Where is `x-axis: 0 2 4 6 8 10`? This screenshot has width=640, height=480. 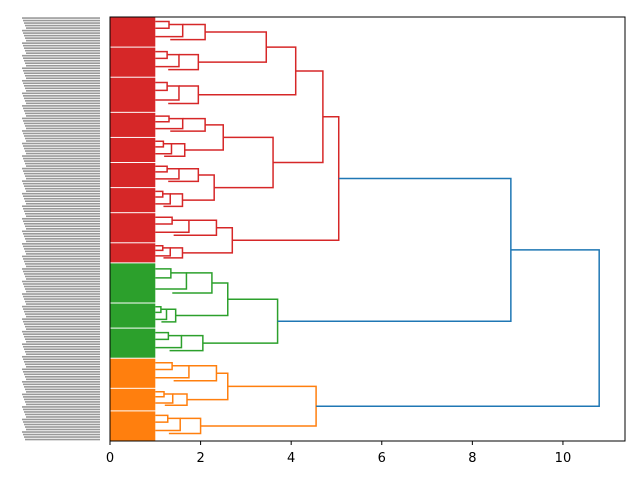
x-axis: 0 2 4 6 8 10 is located at coordinates (338, 453).